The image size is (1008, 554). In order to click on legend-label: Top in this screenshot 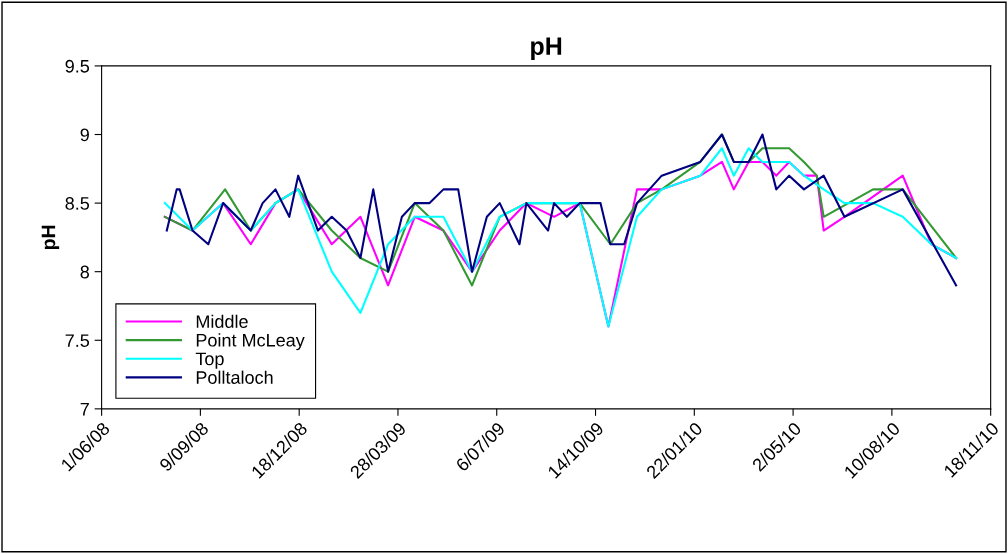, I will do `click(209, 360)`.